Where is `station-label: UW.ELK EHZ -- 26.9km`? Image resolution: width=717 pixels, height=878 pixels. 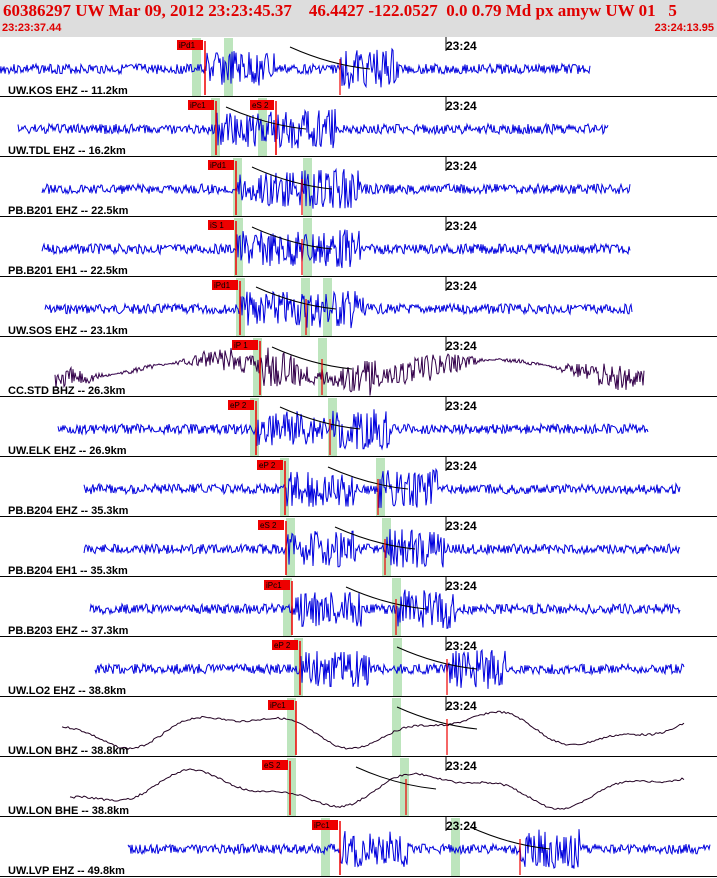
station-label: UW.ELK EHZ -- 26.9km is located at coordinates (67, 451).